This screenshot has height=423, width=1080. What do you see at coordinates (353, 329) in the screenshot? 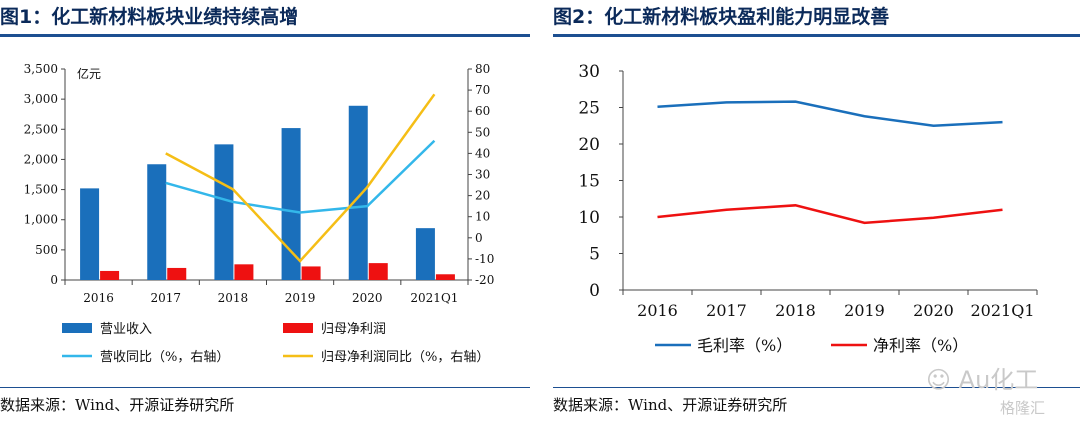
I see `legend-label: 归母净利润` at bounding box center [353, 329].